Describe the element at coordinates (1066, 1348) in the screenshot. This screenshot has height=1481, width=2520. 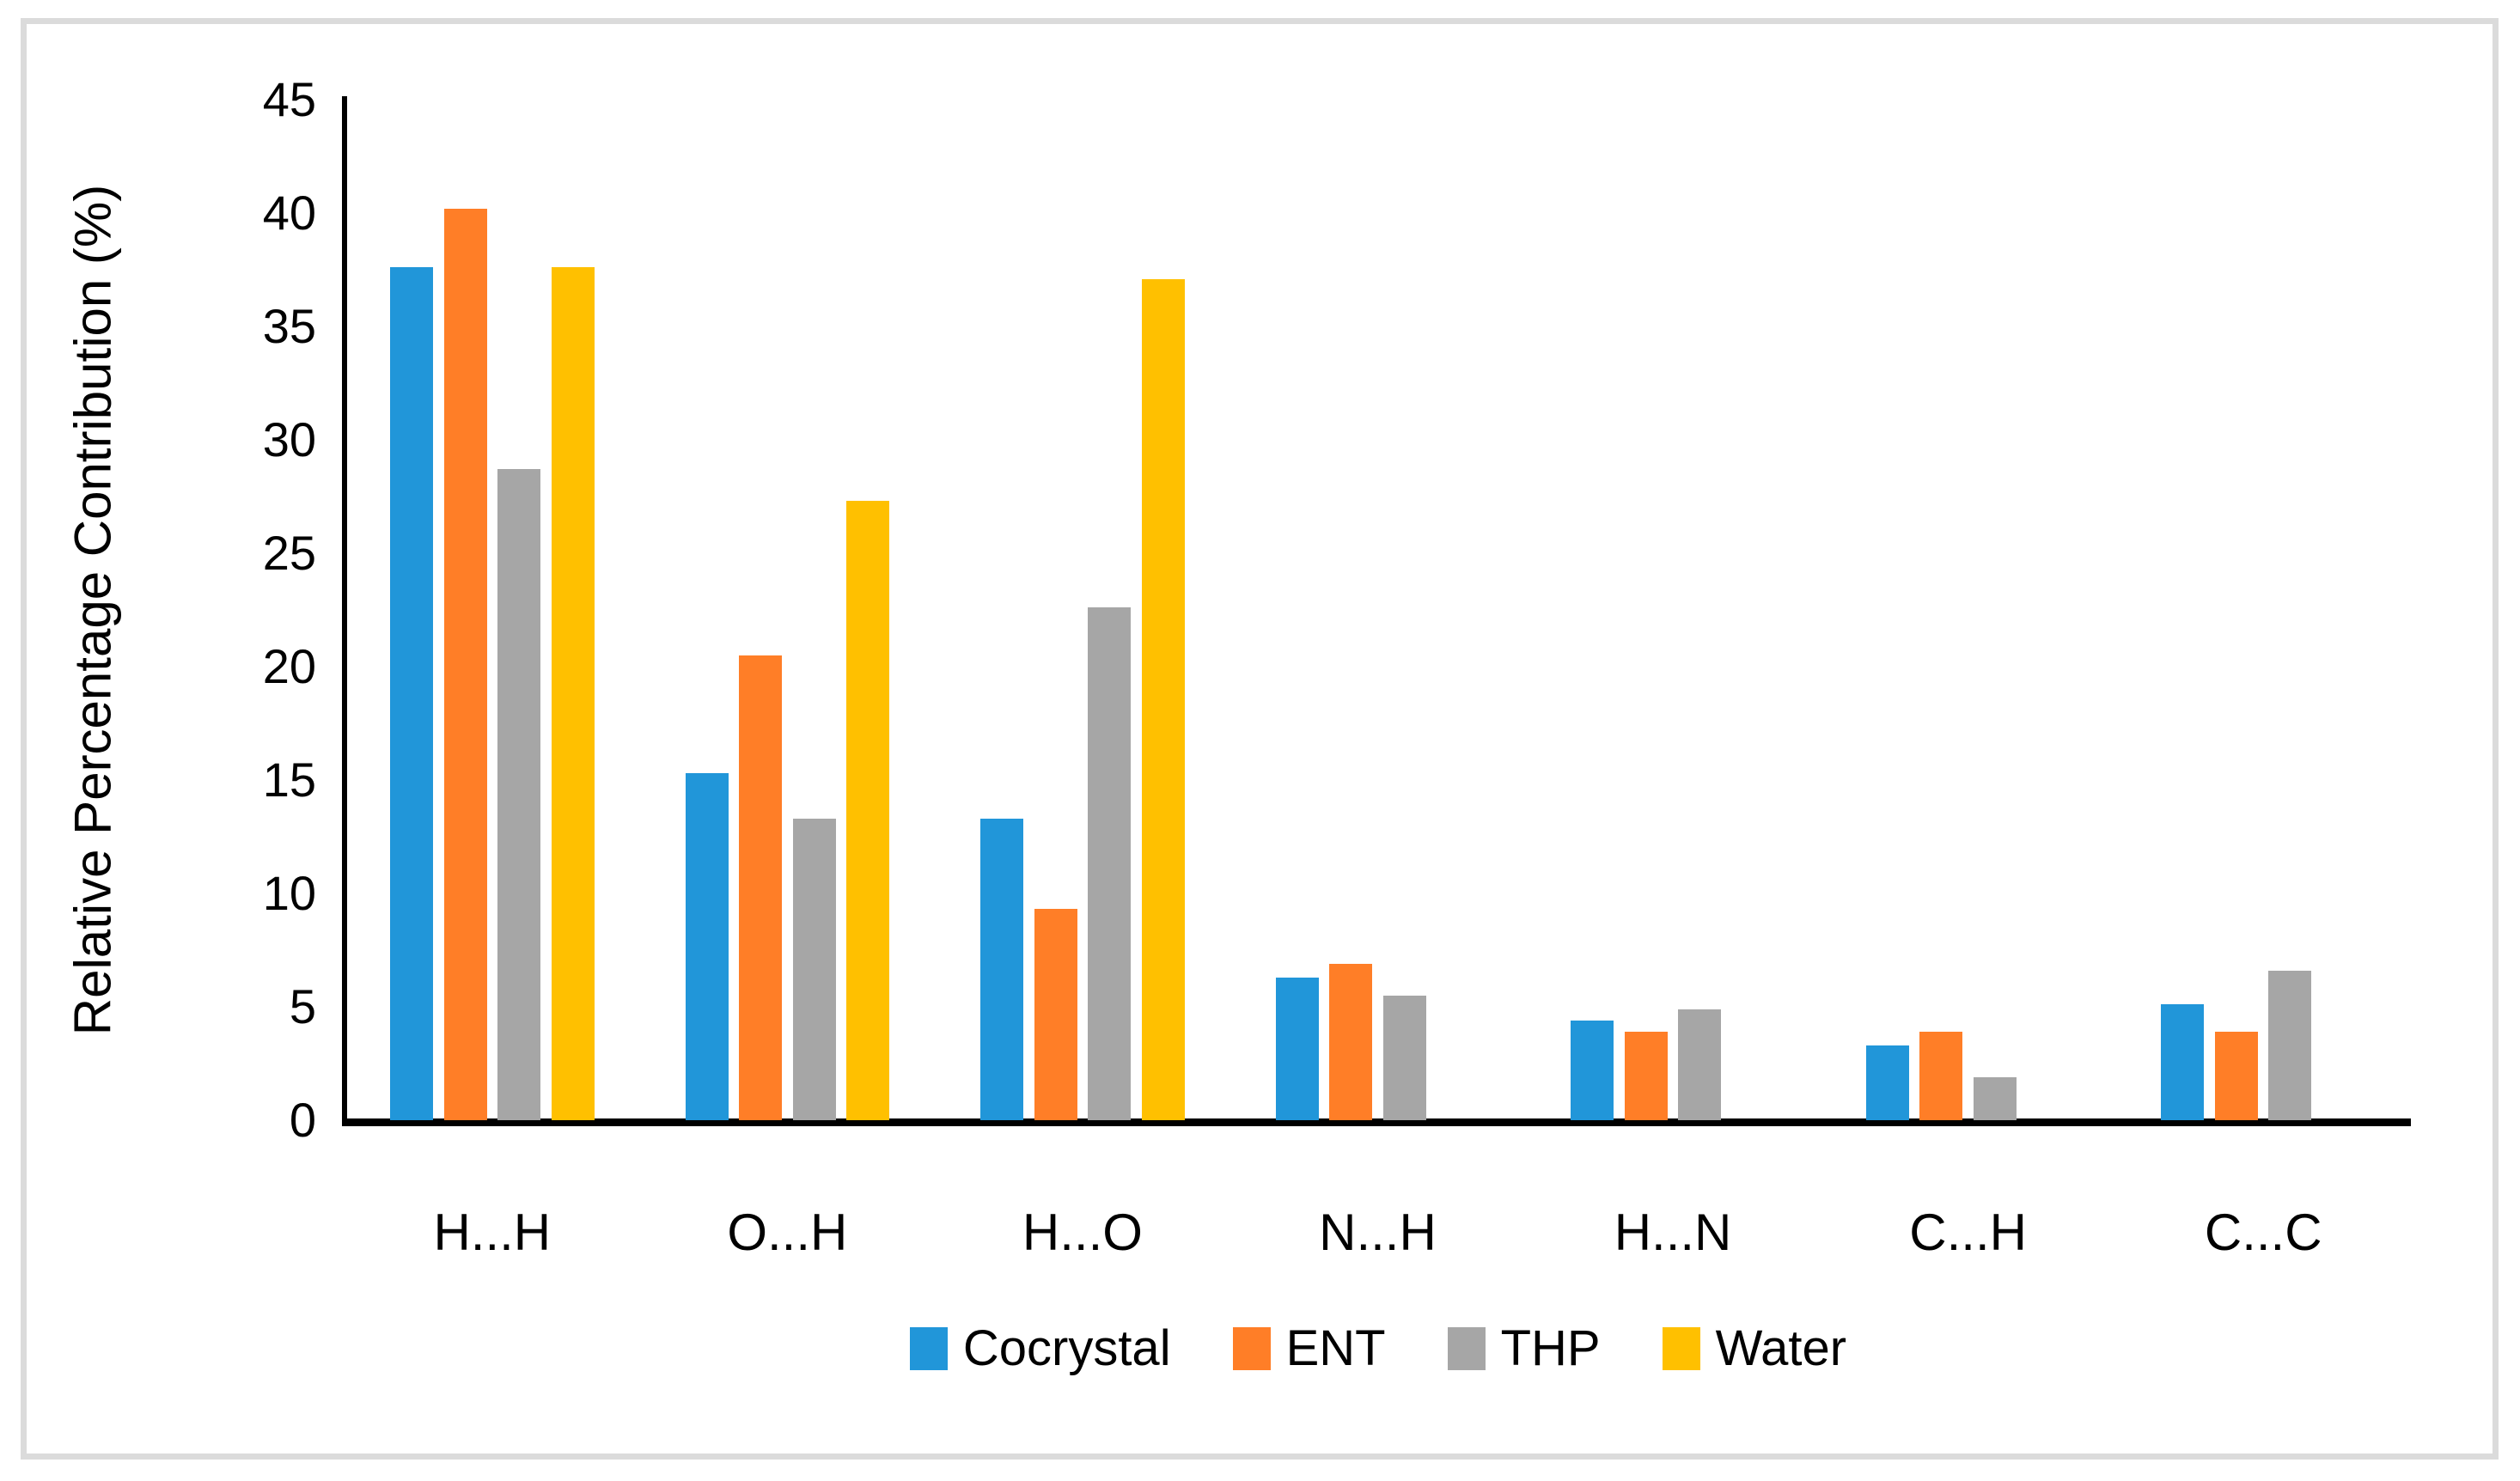
I see `legend-label: Cocrystal` at that location.